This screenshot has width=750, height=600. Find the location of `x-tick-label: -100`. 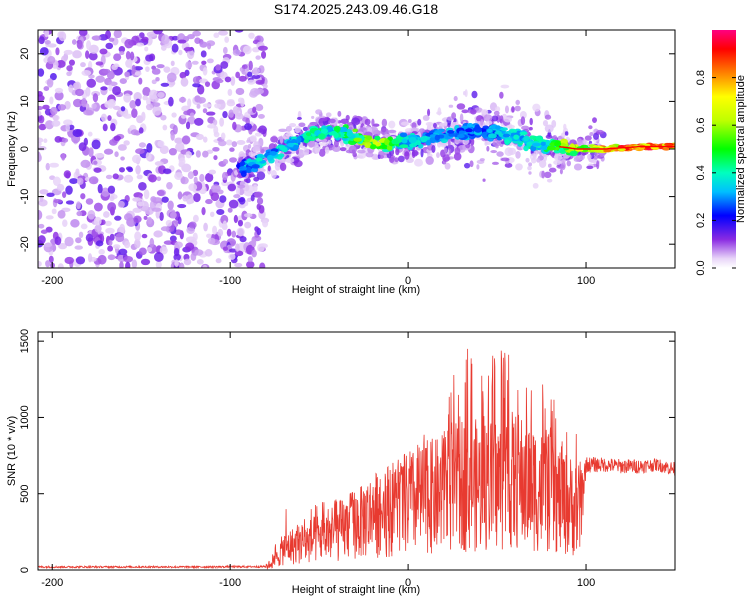

x-tick-label: -100 is located at coordinates (230, 281).